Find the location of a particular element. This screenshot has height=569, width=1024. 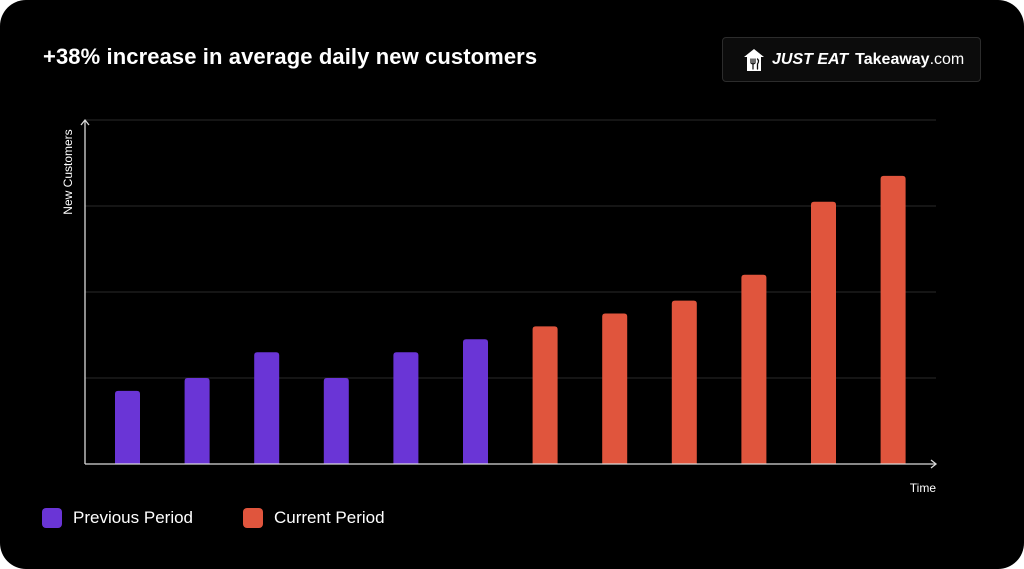

x-axis-label: Time is located at coordinates (923, 488).